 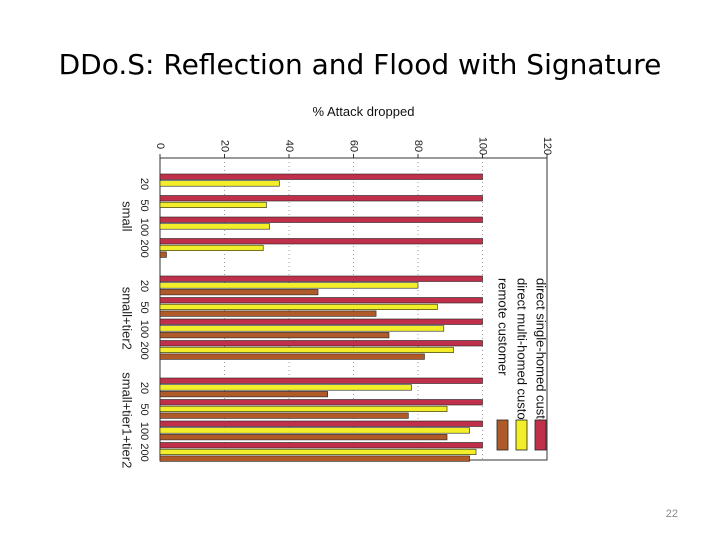 I want to click on legend-label: direct multi-homed customer, so click(x=522, y=360).